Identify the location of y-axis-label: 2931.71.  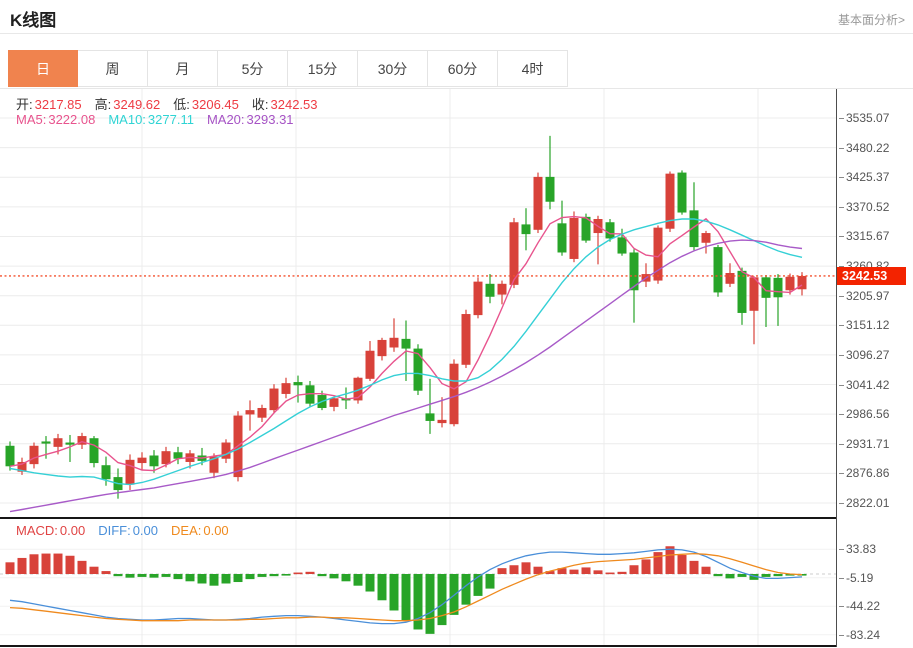
(864, 444).